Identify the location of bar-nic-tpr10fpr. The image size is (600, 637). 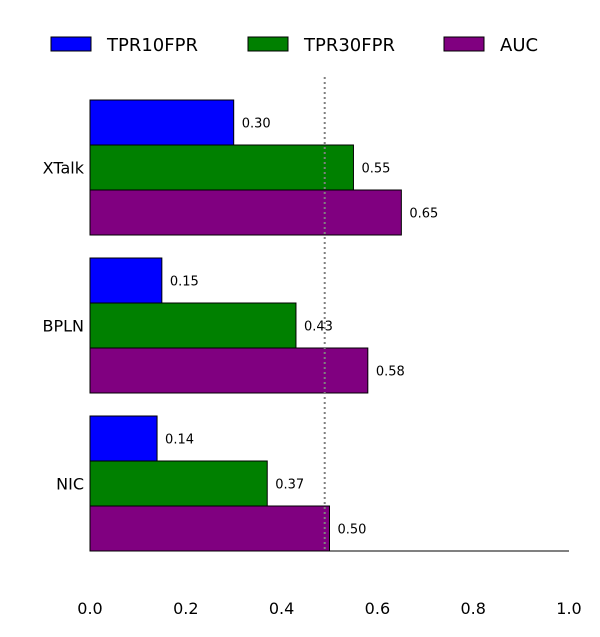
(123, 438).